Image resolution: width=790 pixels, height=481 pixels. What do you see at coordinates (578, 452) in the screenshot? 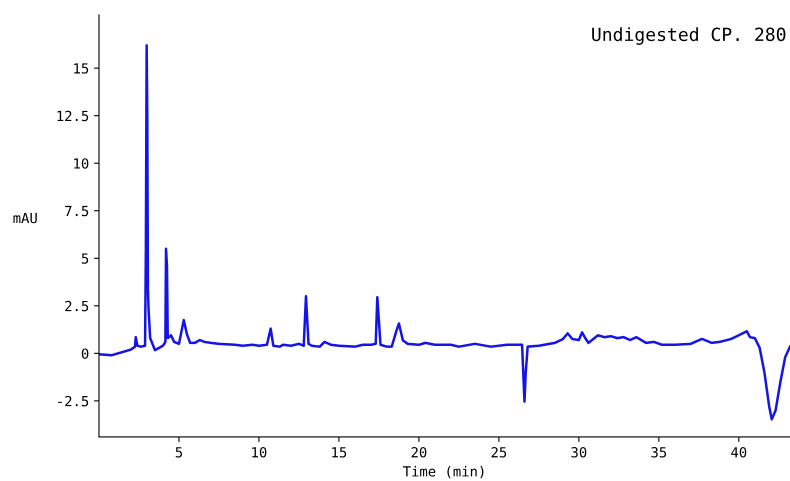
I see `x-tick-label: 30` at bounding box center [578, 452].